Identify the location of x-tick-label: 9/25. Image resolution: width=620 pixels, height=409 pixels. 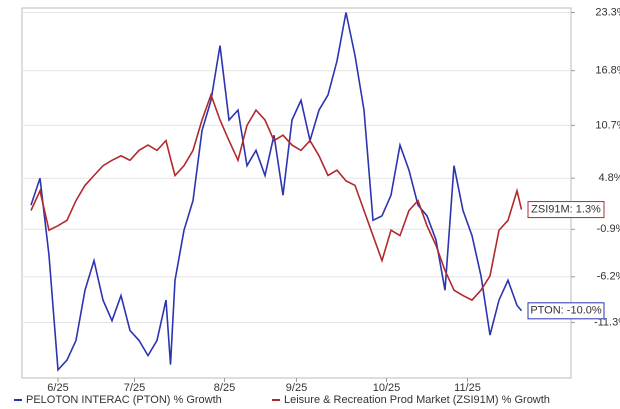
(296, 388).